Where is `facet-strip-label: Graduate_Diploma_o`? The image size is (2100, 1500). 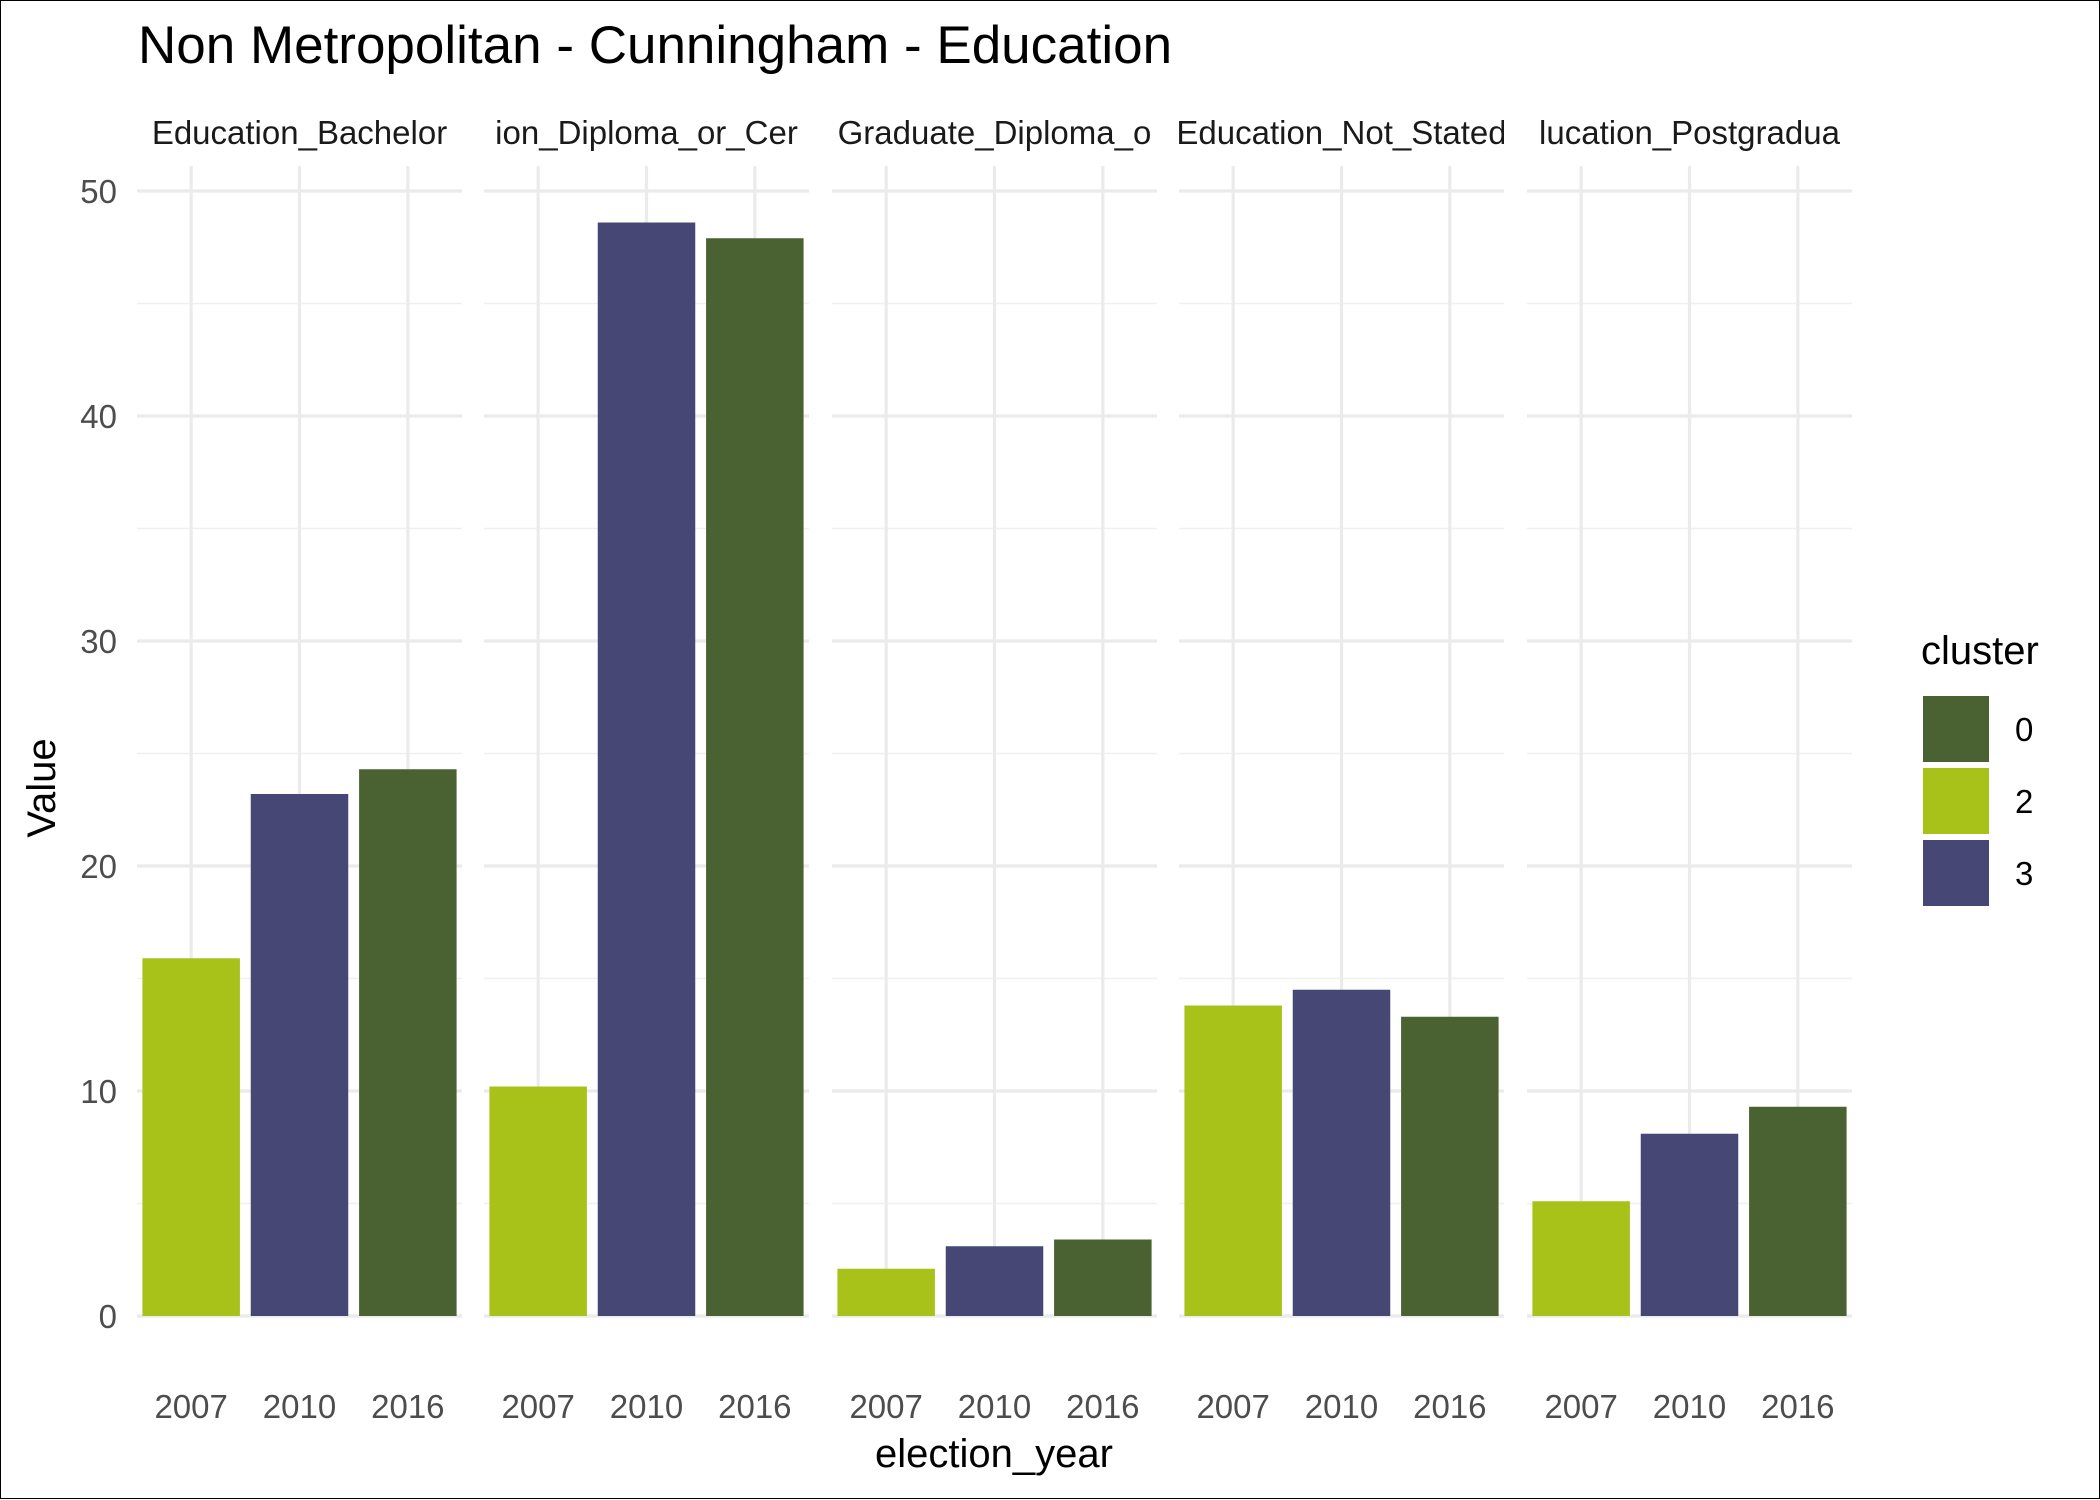
facet-strip-label: Graduate_Diploma_o is located at coordinates (995, 132).